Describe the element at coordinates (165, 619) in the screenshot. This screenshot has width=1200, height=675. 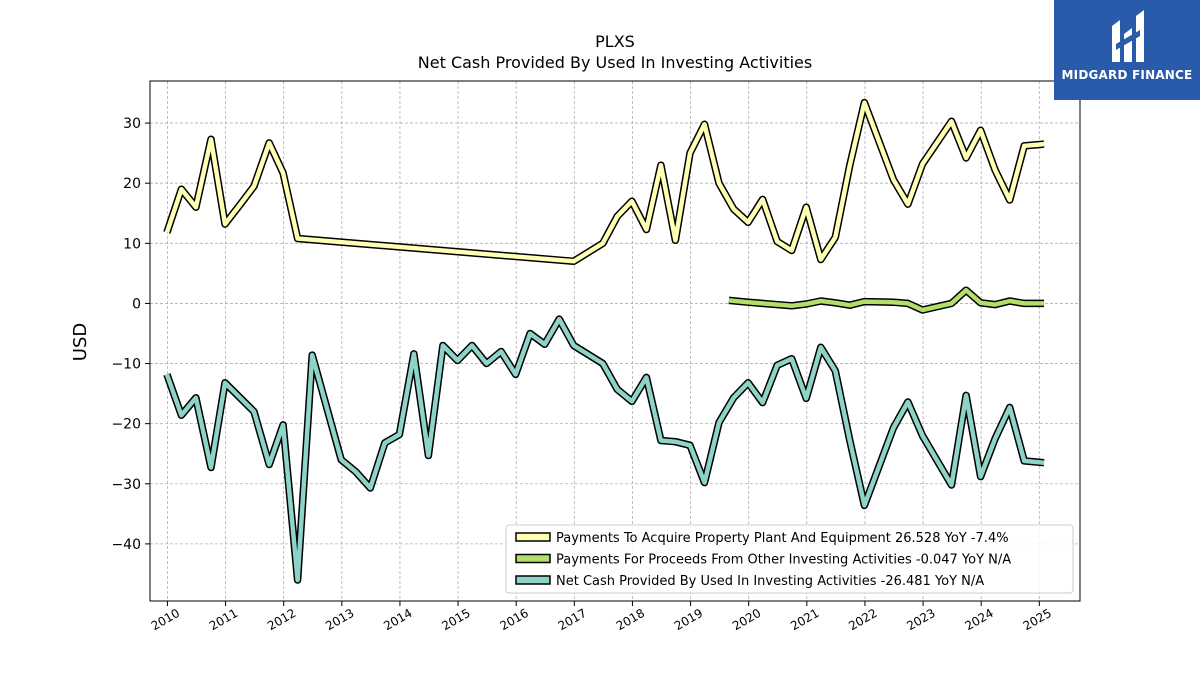
I see `x-tick-label: 2010` at that location.